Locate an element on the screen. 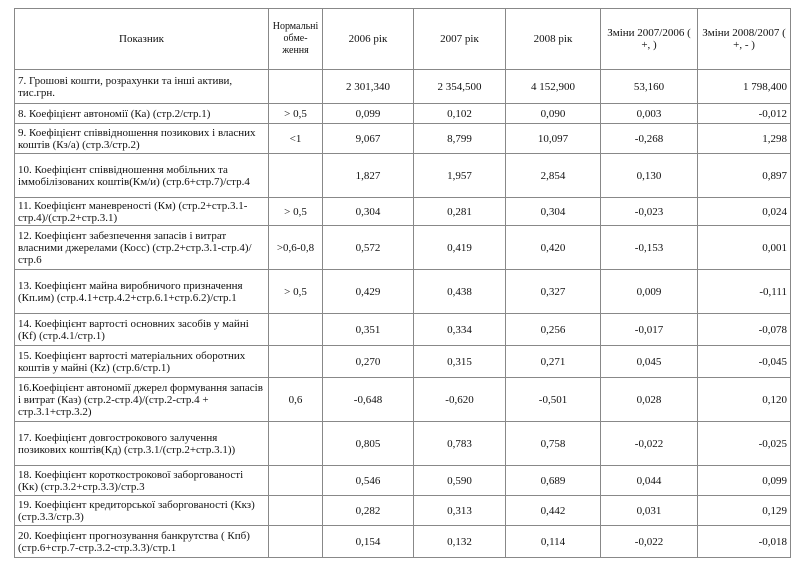 This screenshot has height=563, width=804. value-cell: 0,590 is located at coordinates (459, 480).